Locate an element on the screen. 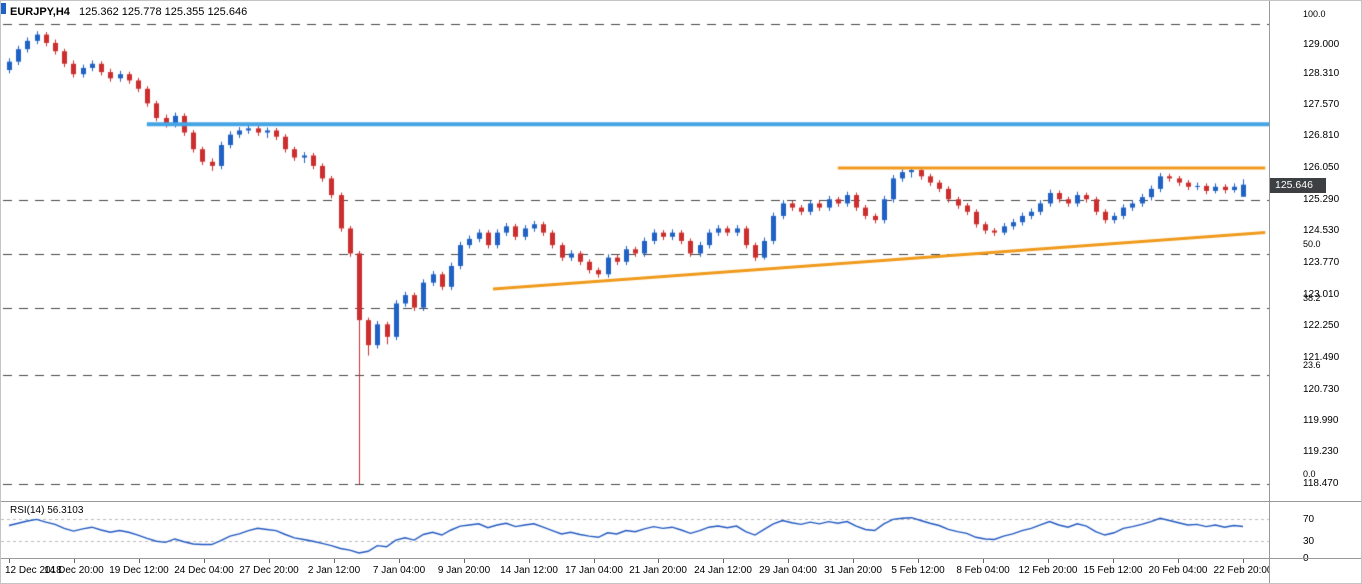 Image resolution: width=1362 pixels, height=584 pixels. price-axis-label: 122.250 is located at coordinates (1321, 326).